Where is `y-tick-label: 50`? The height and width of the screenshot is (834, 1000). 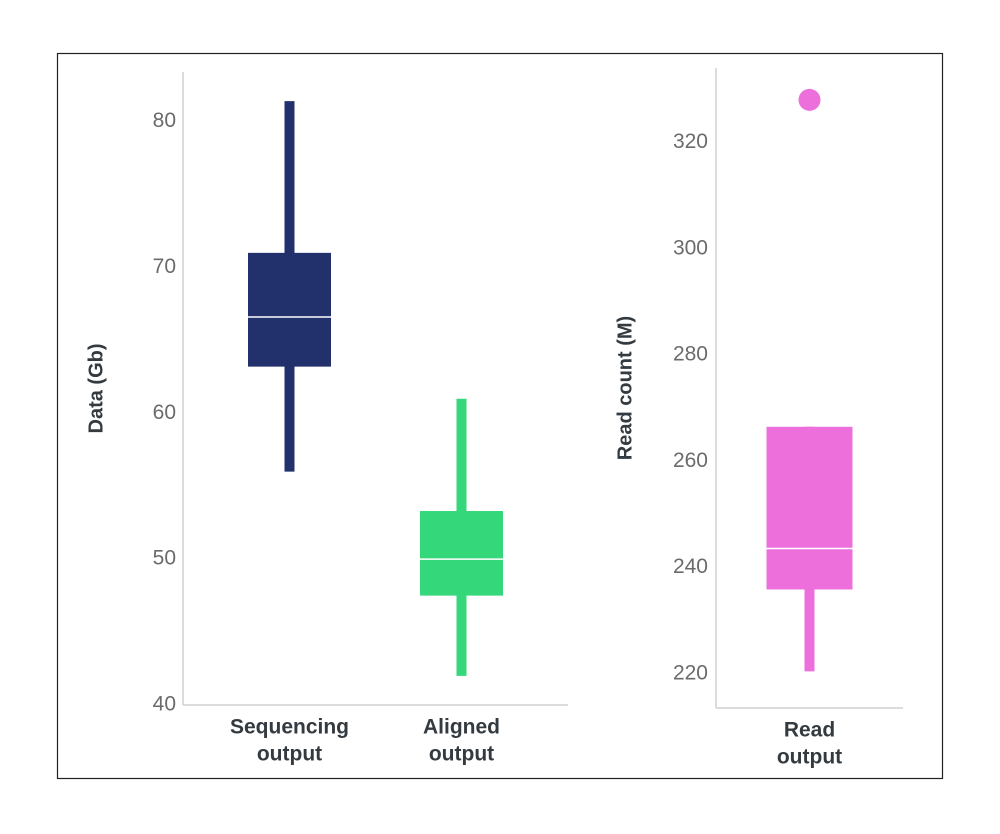
y-tick-label: 50 is located at coordinates (164, 558).